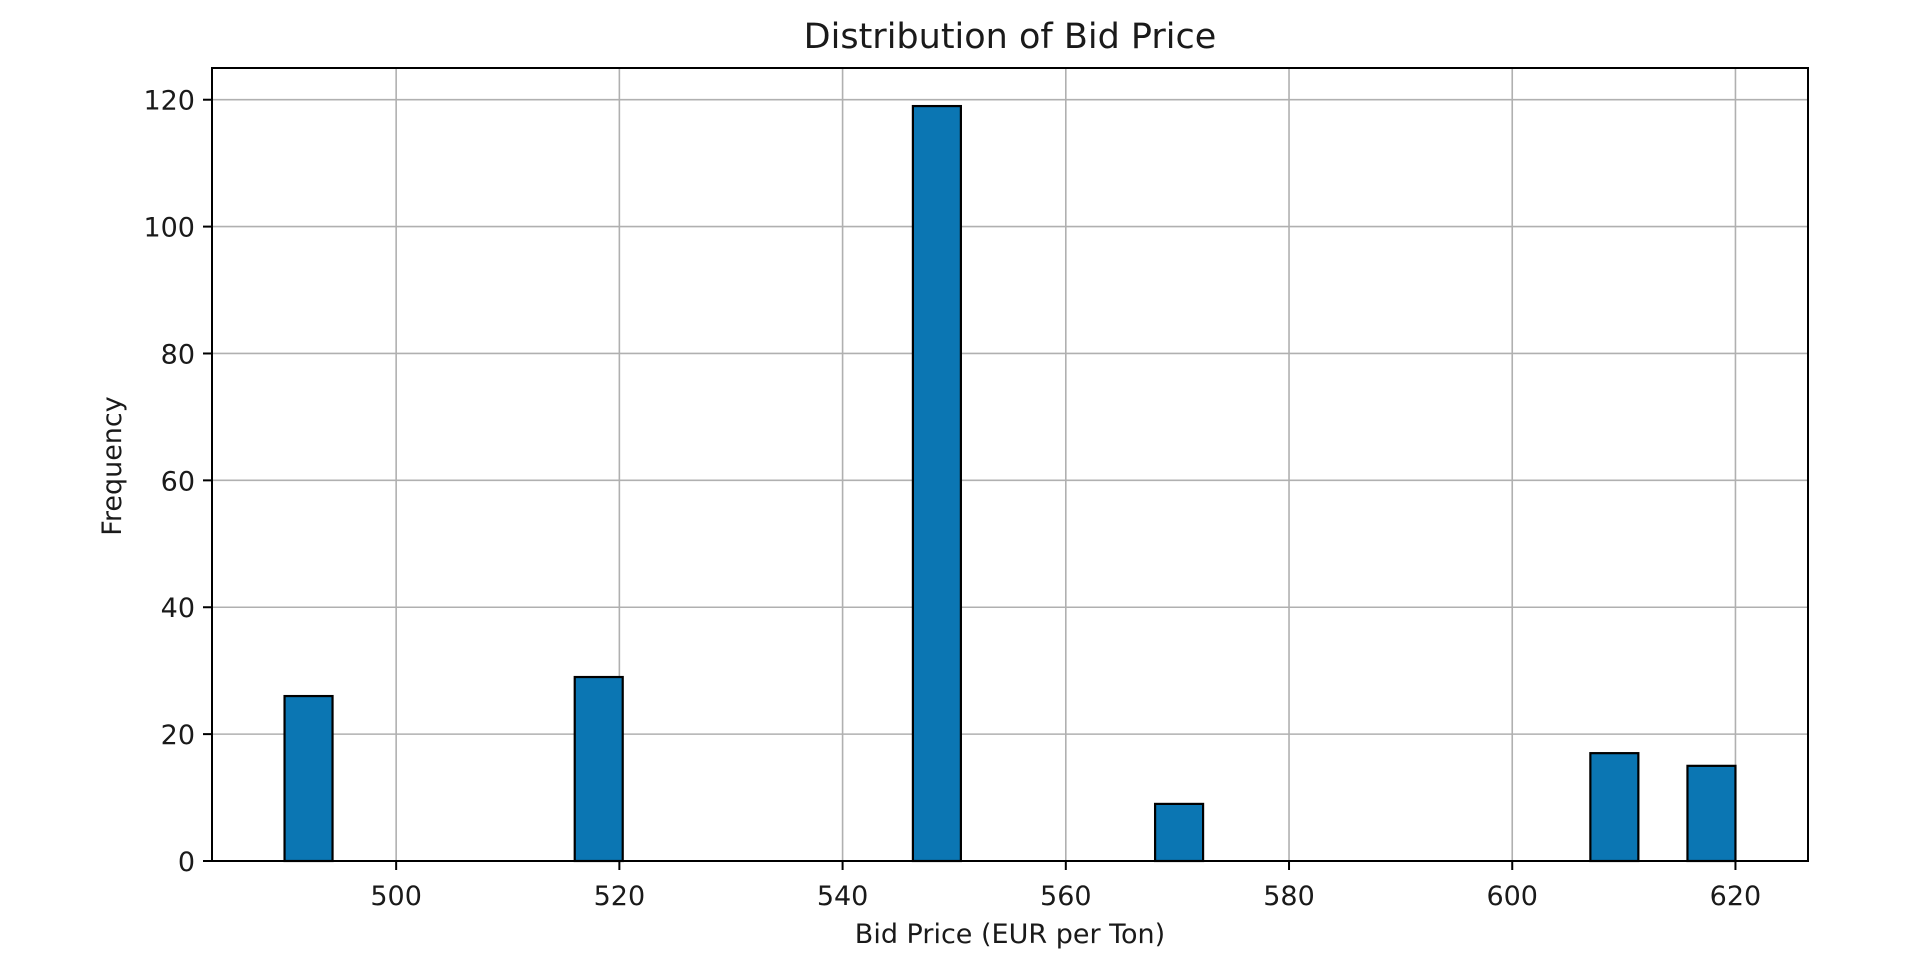 The height and width of the screenshot is (957, 1906). I want to click on y-axis-title: Frequency, so click(112, 466).